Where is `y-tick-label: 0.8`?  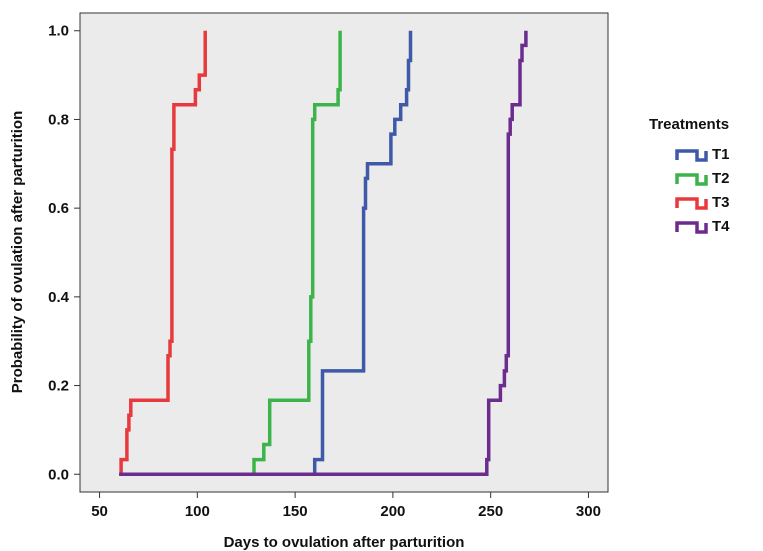
y-tick-label: 0.8 is located at coordinates (58, 119).